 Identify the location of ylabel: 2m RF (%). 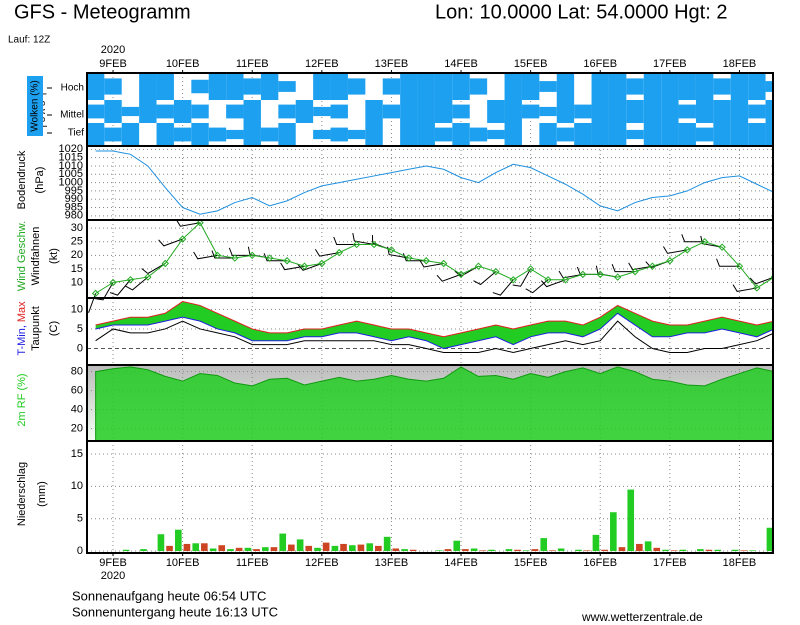
(22, 399).